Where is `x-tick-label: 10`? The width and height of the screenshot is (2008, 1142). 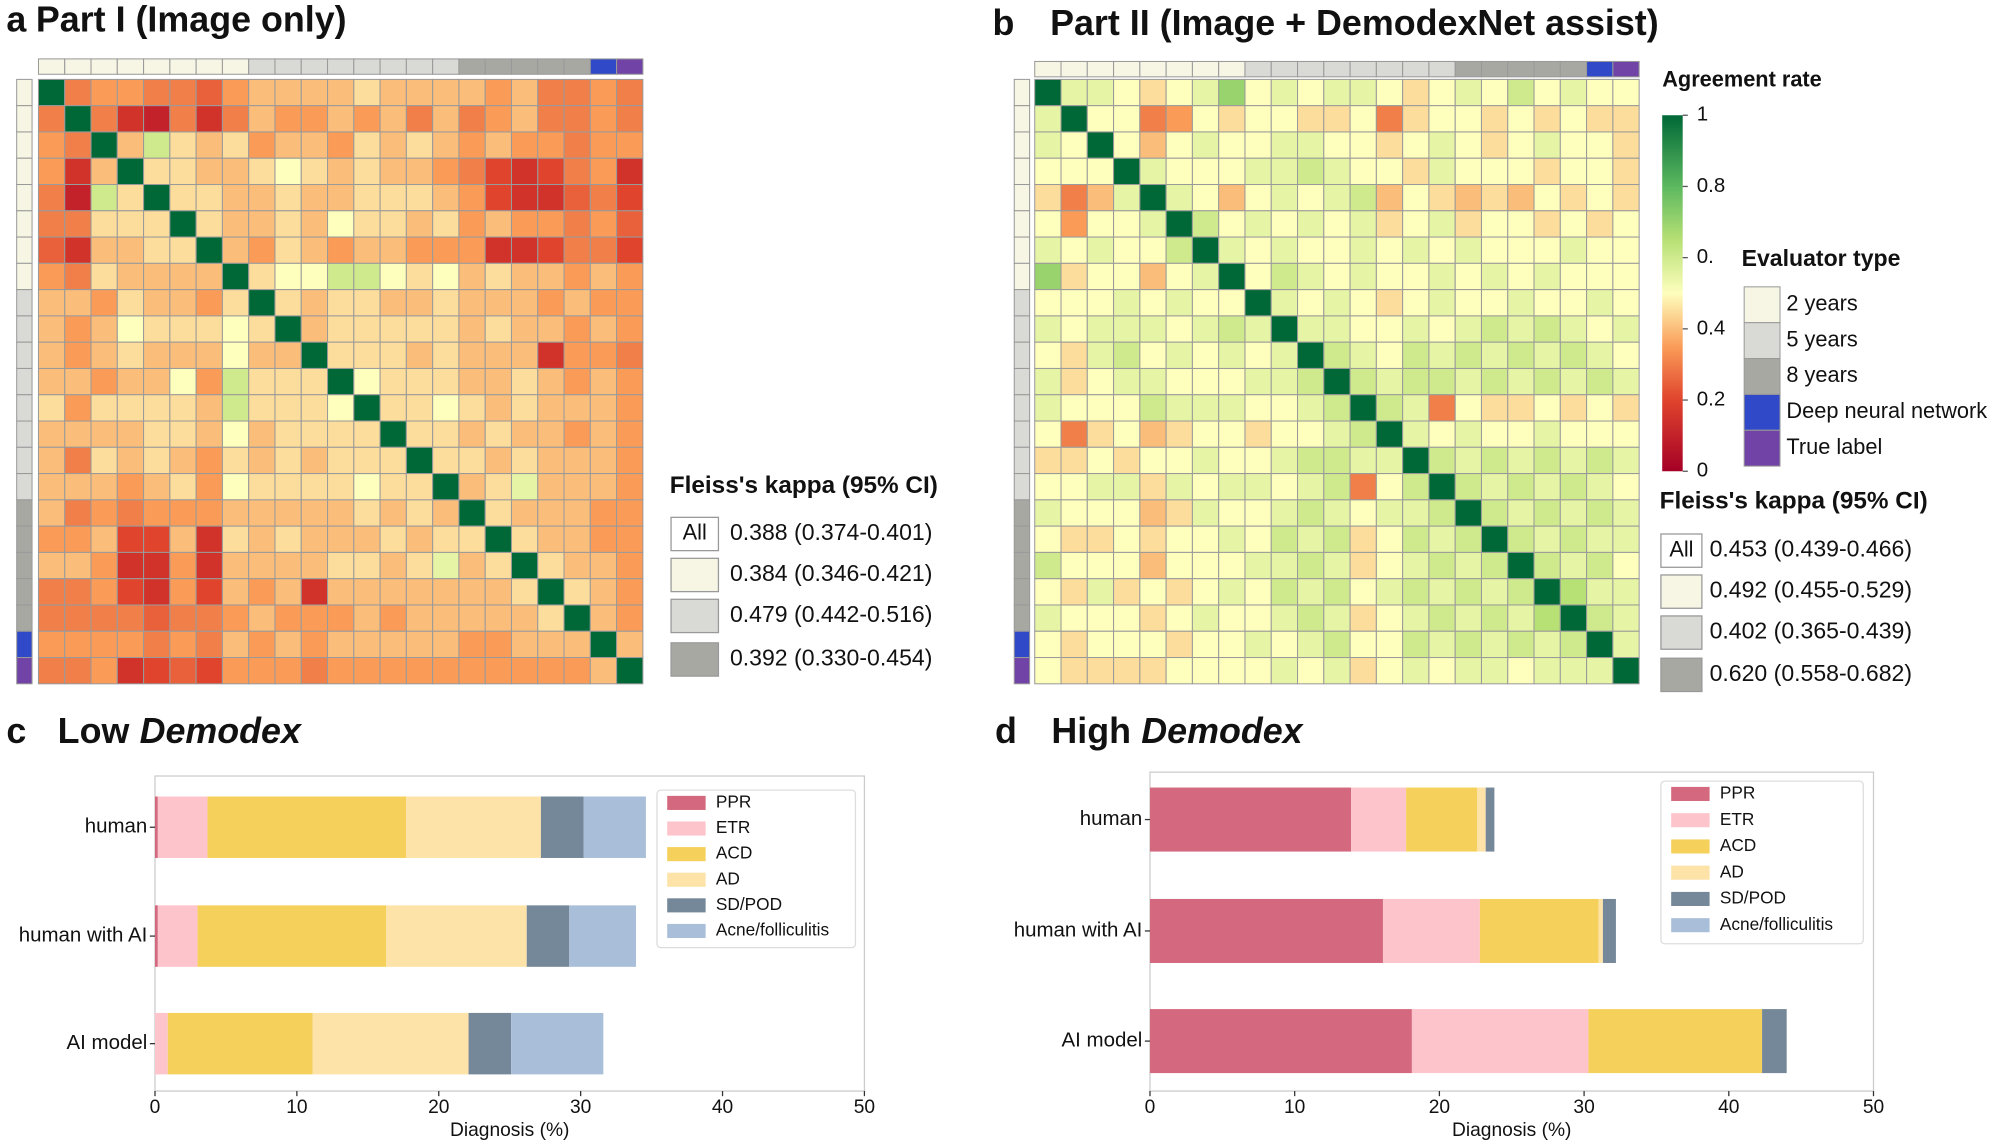 x-tick-label: 10 is located at coordinates (296, 1107).